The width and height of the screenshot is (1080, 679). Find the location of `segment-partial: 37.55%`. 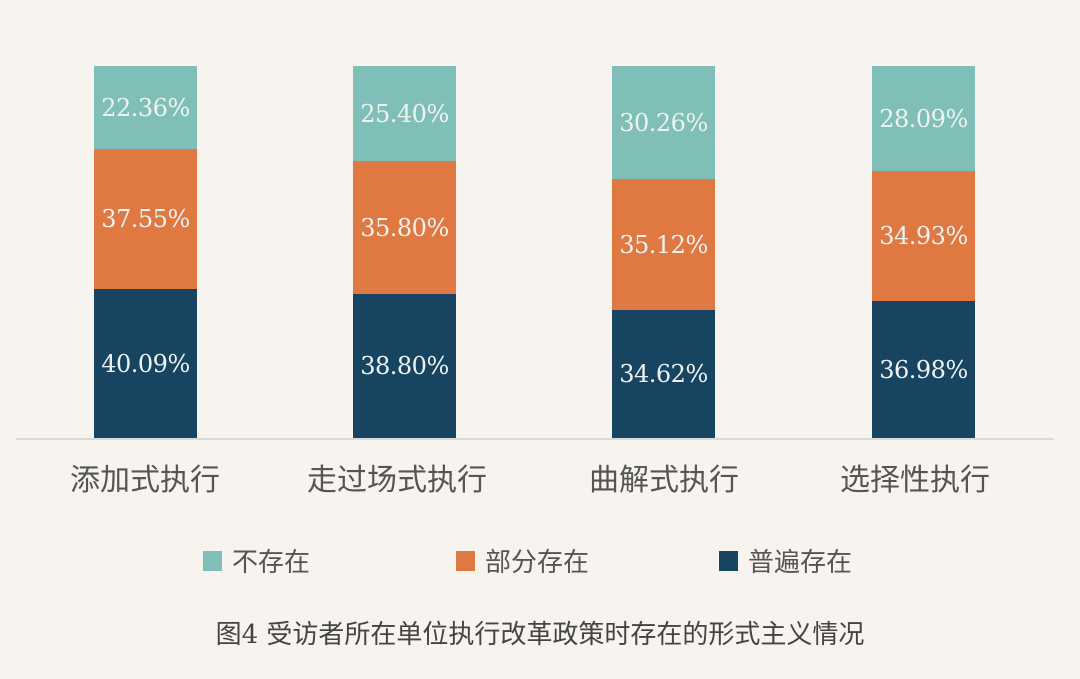

segment-partial: 37.55% is located at coordinates (145, 219).